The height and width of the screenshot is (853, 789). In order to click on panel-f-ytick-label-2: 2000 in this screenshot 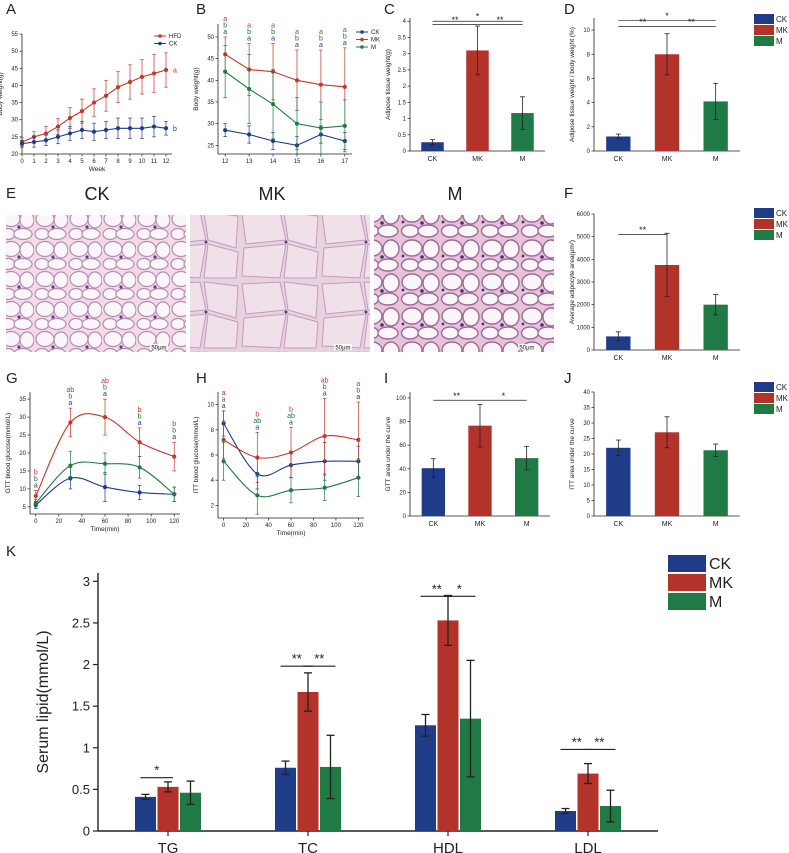, I will do `click(584, 306)`.